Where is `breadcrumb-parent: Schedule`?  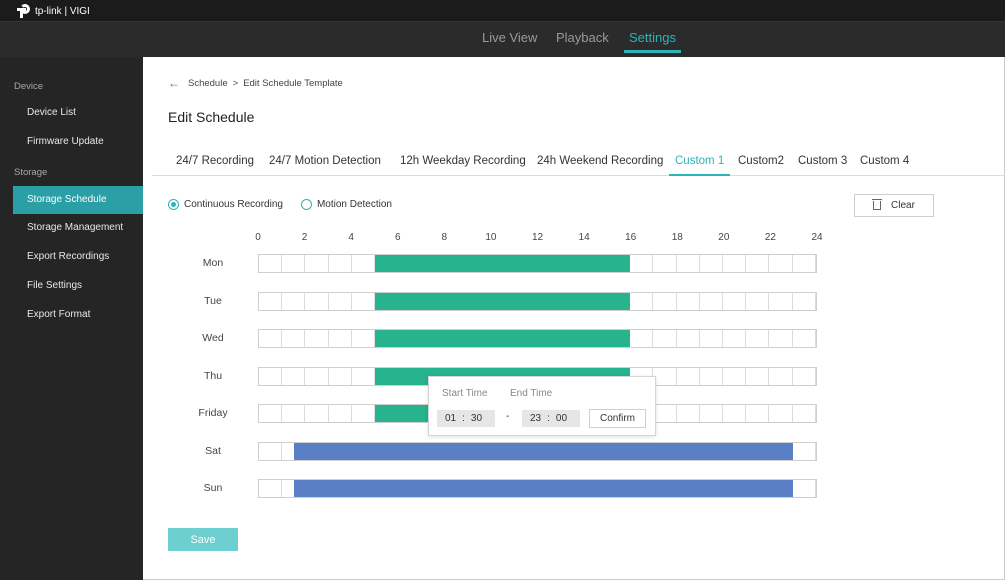 breadcrumb-parent: Schedule is located at coordinates (208, 83).